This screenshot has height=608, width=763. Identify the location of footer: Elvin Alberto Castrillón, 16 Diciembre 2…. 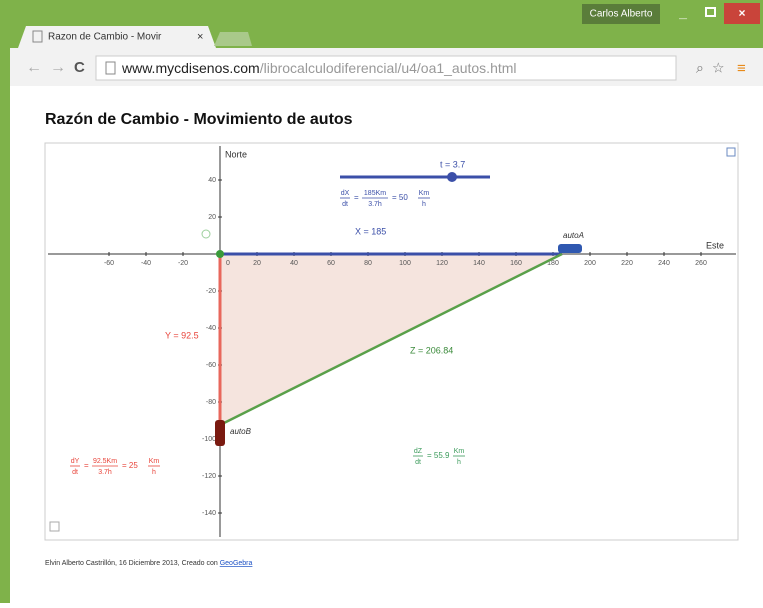
(149, 563).